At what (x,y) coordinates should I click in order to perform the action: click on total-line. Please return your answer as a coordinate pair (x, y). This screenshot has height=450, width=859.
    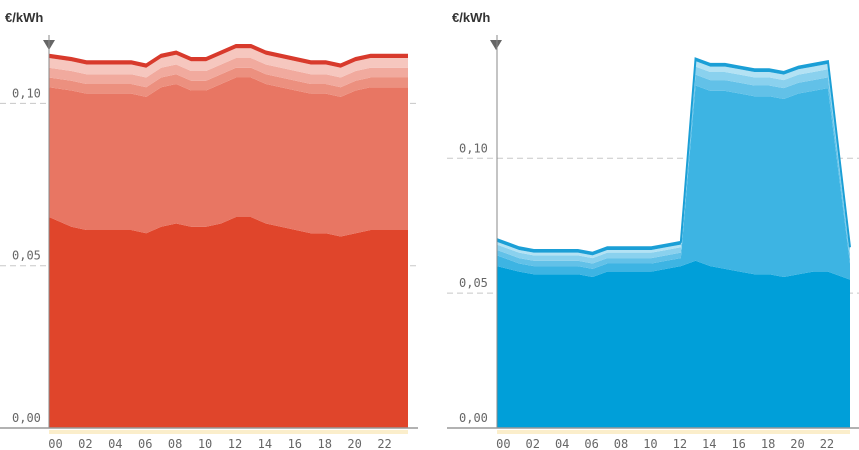
    Looking at the image, I should click on (228, 55).